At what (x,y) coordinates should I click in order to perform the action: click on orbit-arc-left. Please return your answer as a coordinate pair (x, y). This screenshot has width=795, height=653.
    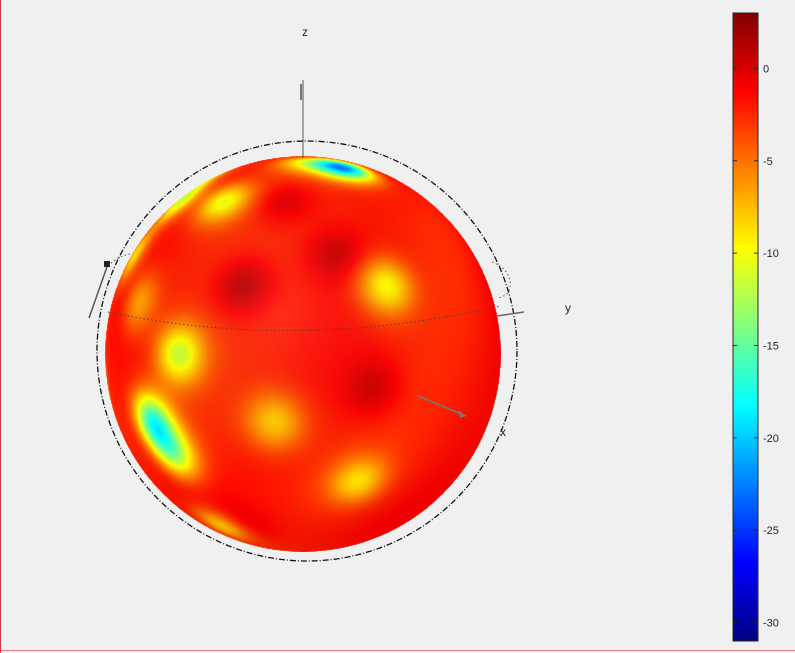
    Looking at the image, I should click on (119, 260).